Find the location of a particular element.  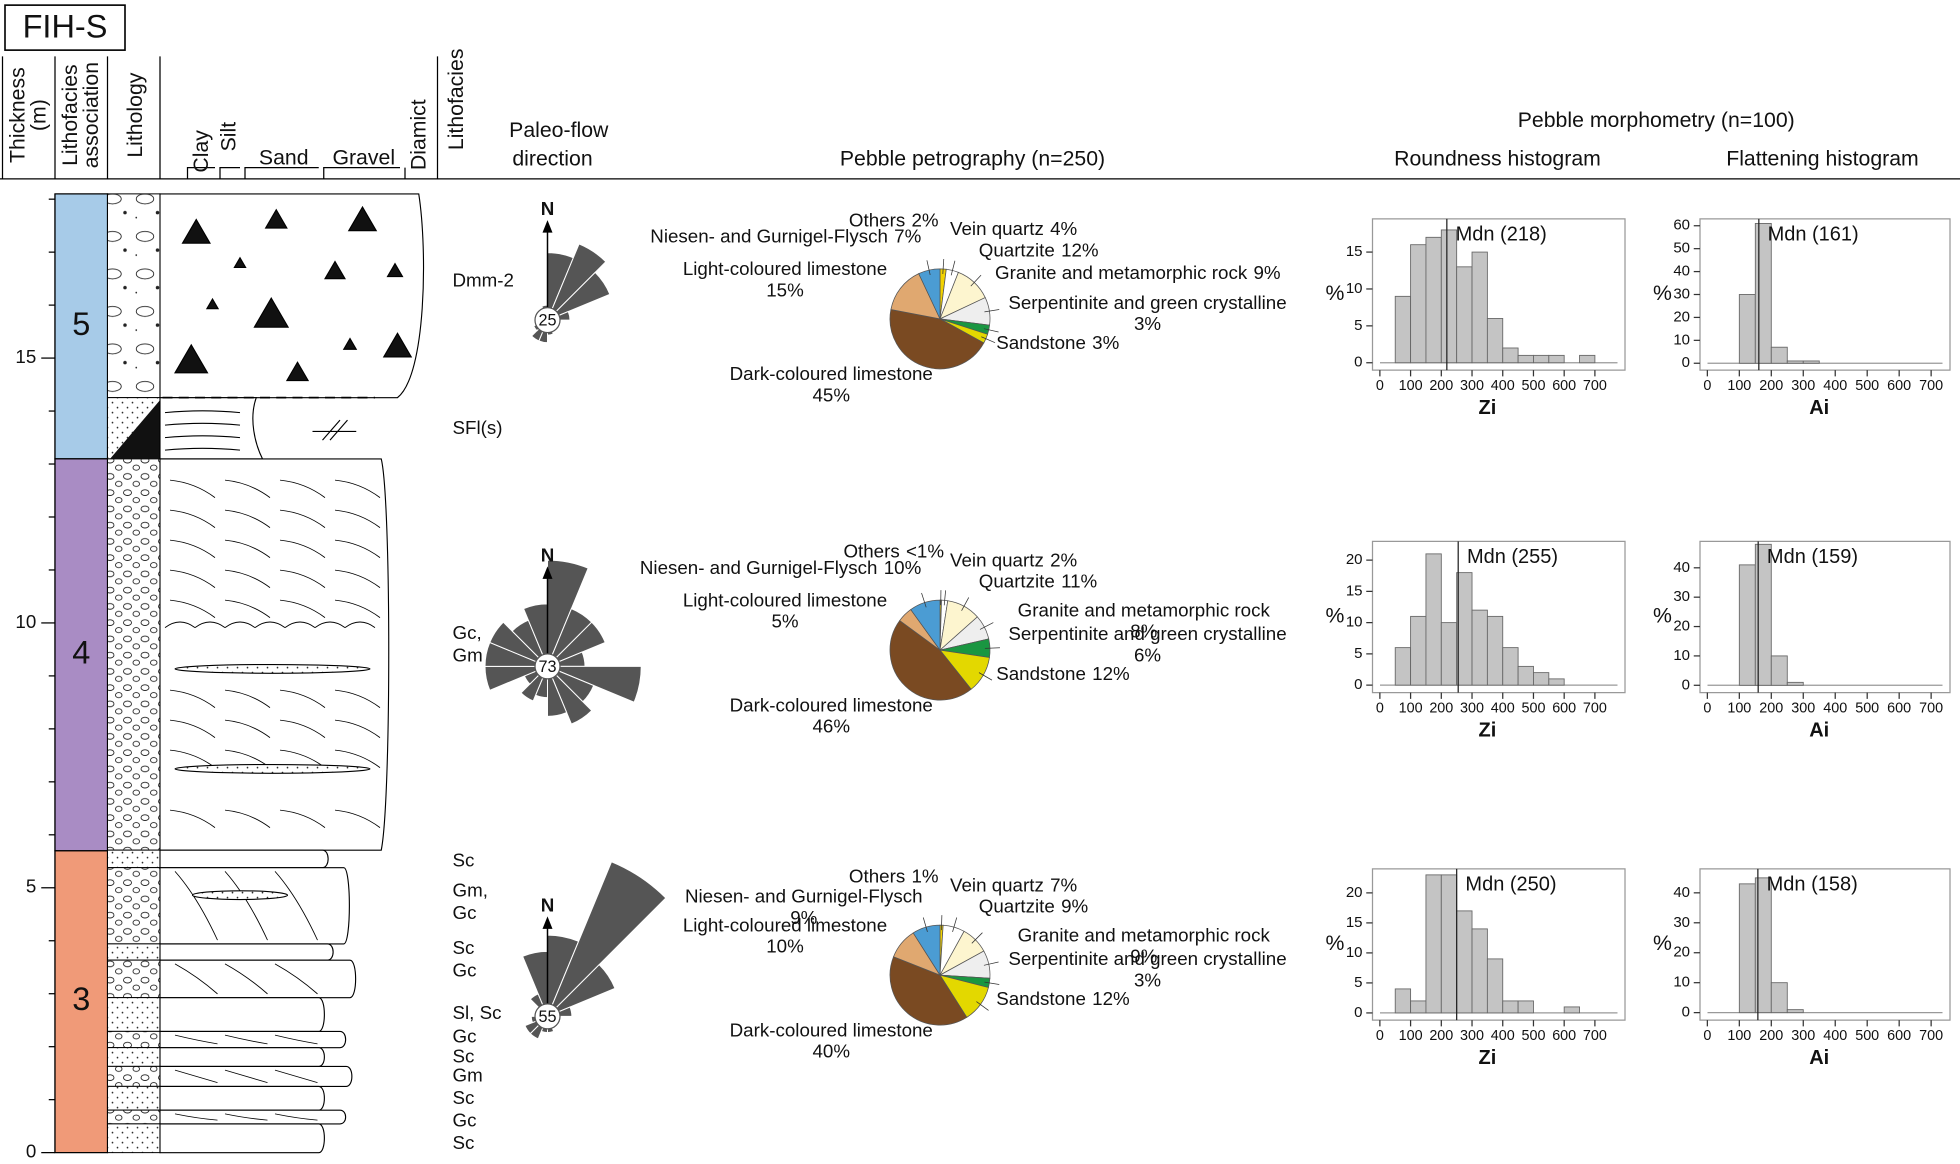

lithofacies-label: Gc is located at coordinates (465, 1119).